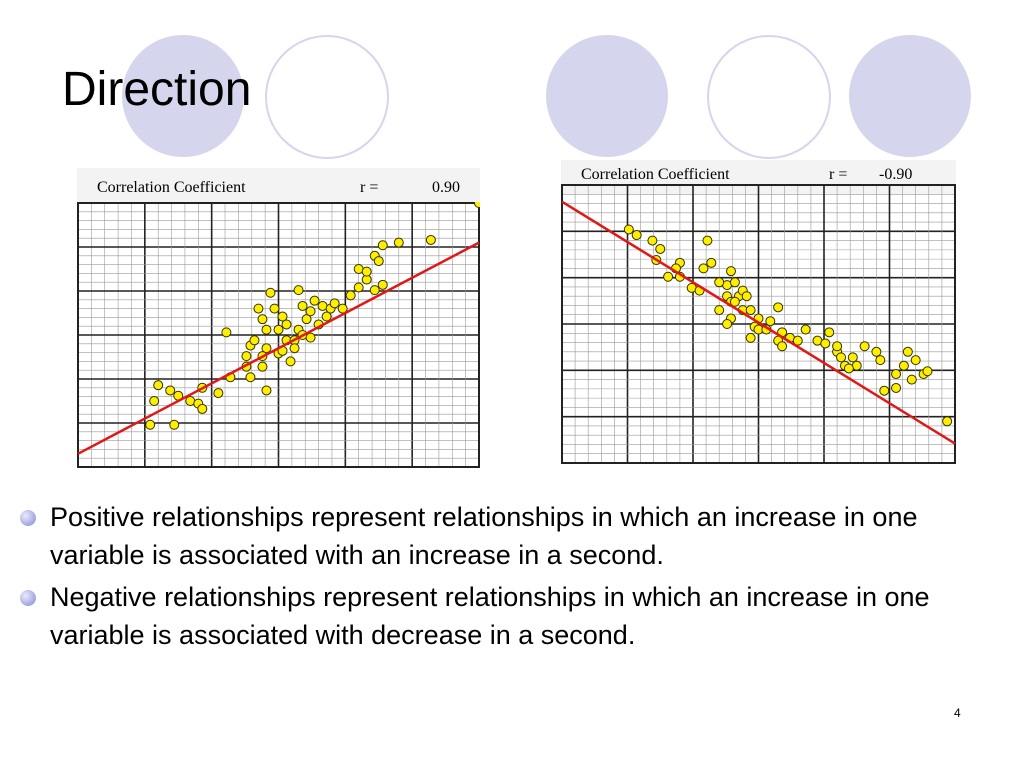  Describe the element at coordinates (157, 89) in the screenshot. I see `slide-title: Direction` at that location.